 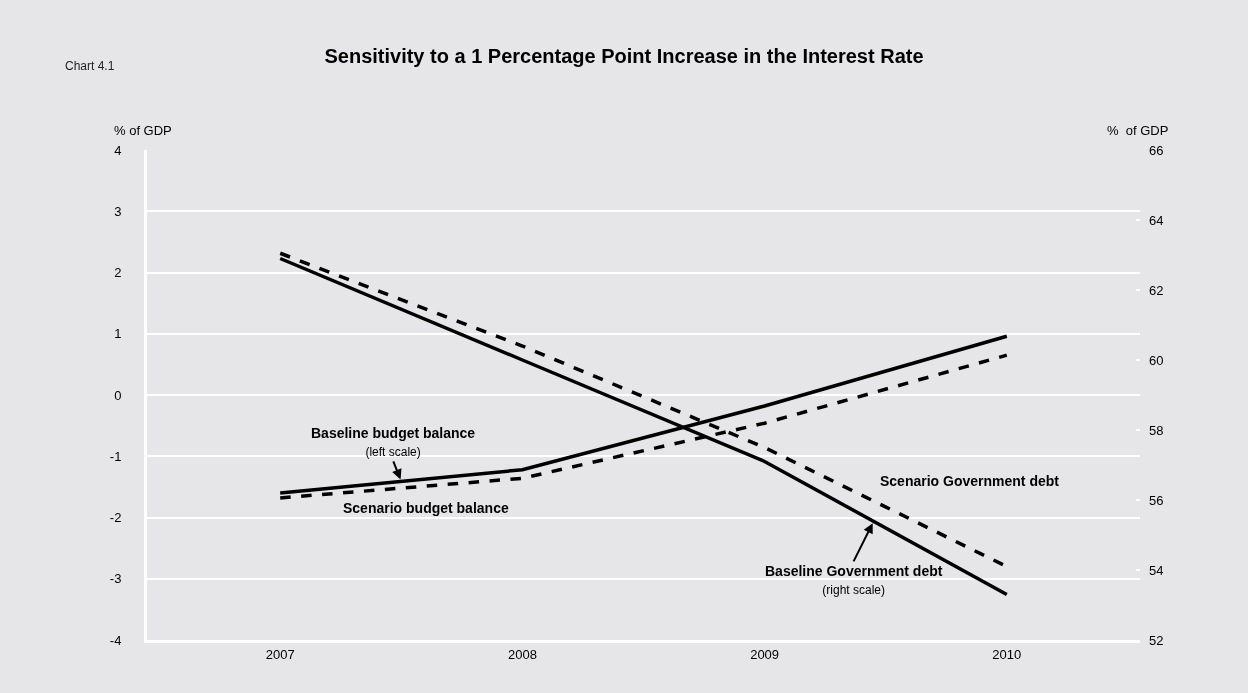 What do you see at coordinates (90, 66) in the screenshot?
I see `caption: Chart 4.1` at bounding box center [90, 66].